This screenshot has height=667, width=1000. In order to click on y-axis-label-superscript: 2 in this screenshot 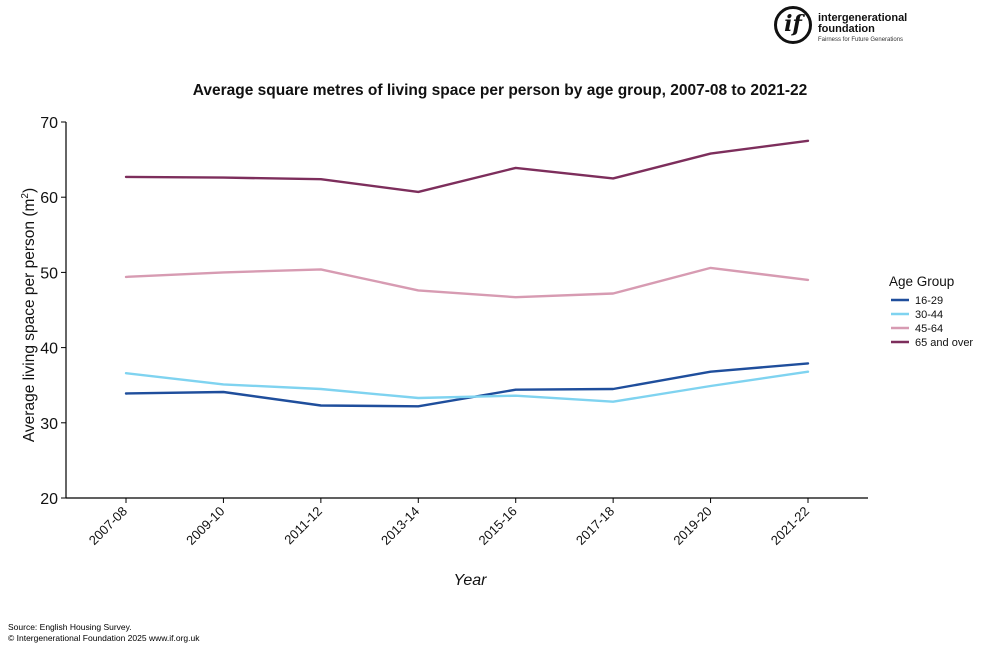, I will do `click(25, 196)`.